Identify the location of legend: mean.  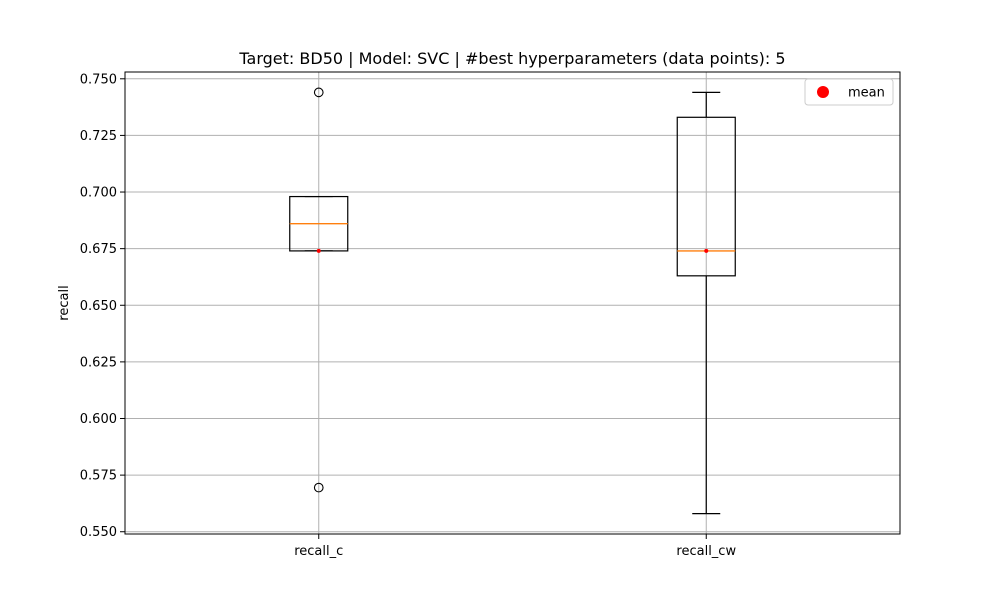
(849, 92).